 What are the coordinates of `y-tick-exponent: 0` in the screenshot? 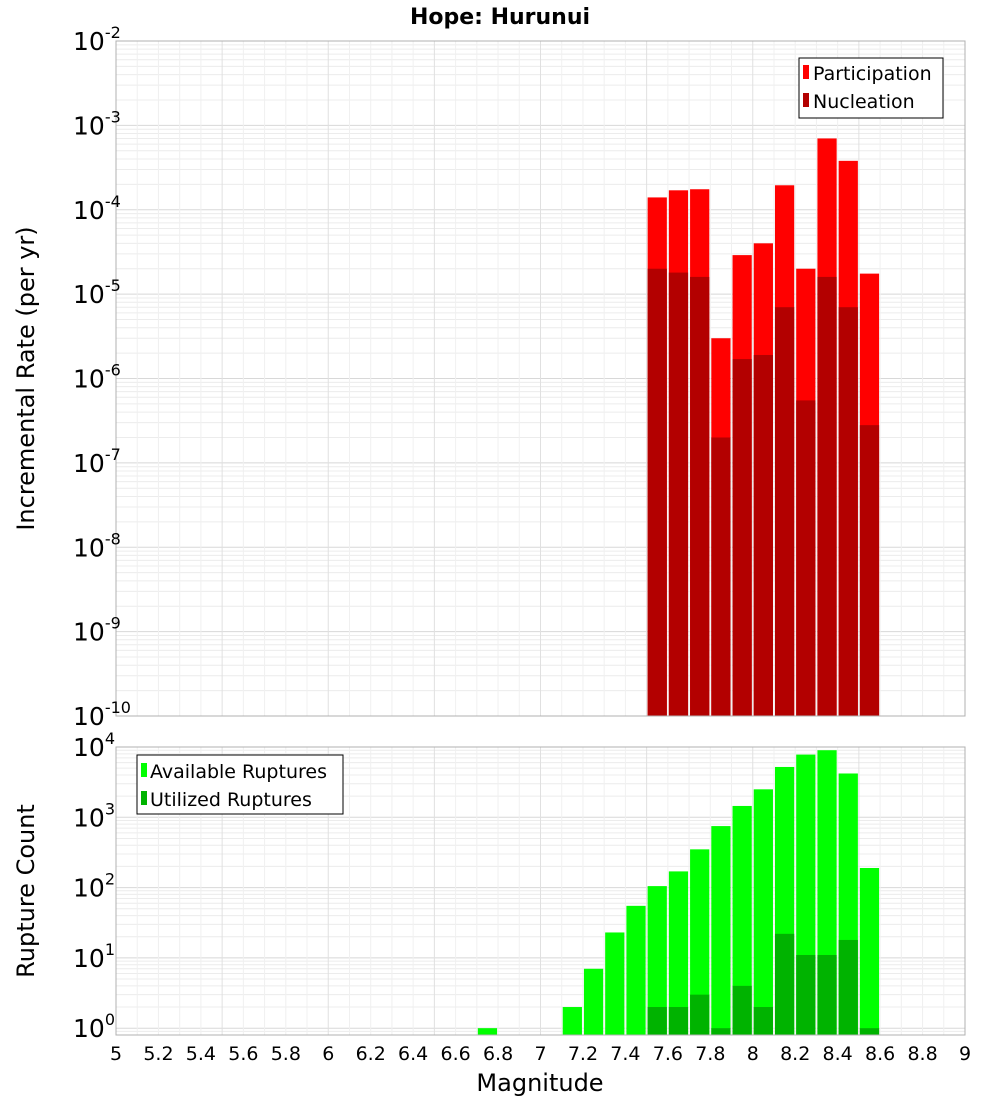 It's located at (110, 1019).